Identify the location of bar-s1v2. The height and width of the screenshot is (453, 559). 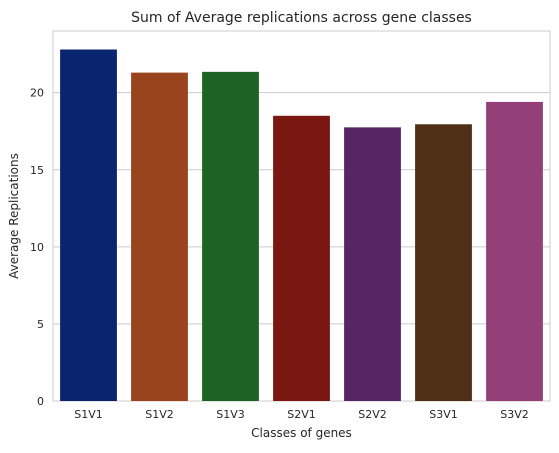
(159, 236).